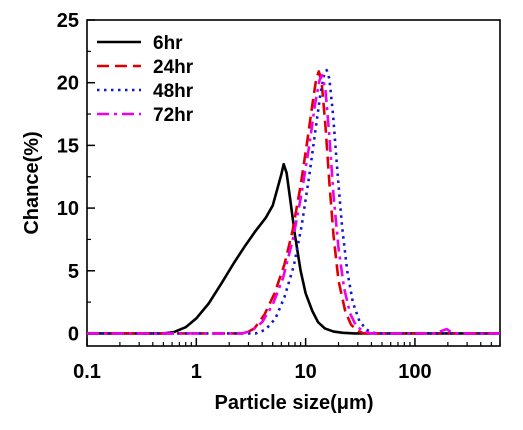  I want to click on y-tick-label: 15, so click(68, 146).